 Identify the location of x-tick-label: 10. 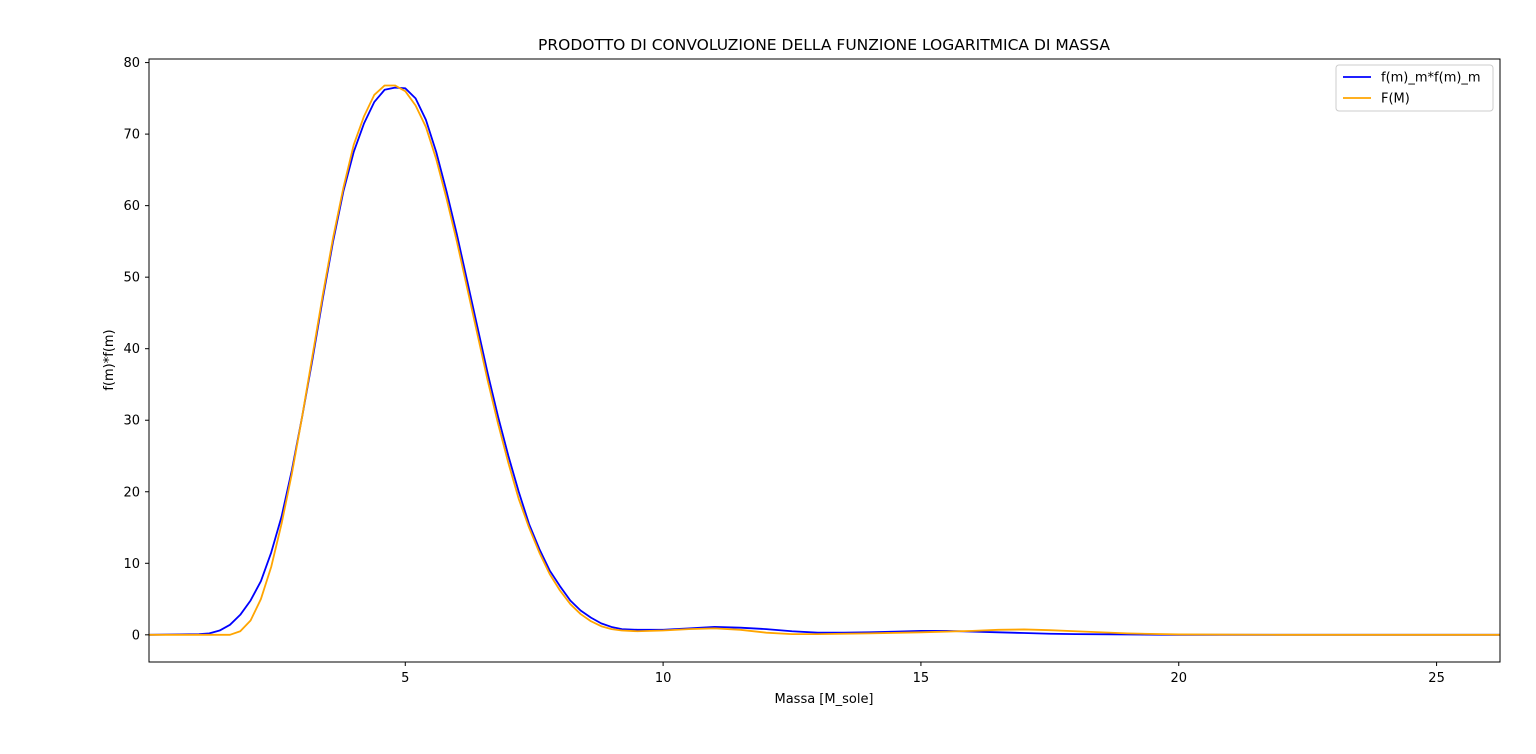
(663, 678).